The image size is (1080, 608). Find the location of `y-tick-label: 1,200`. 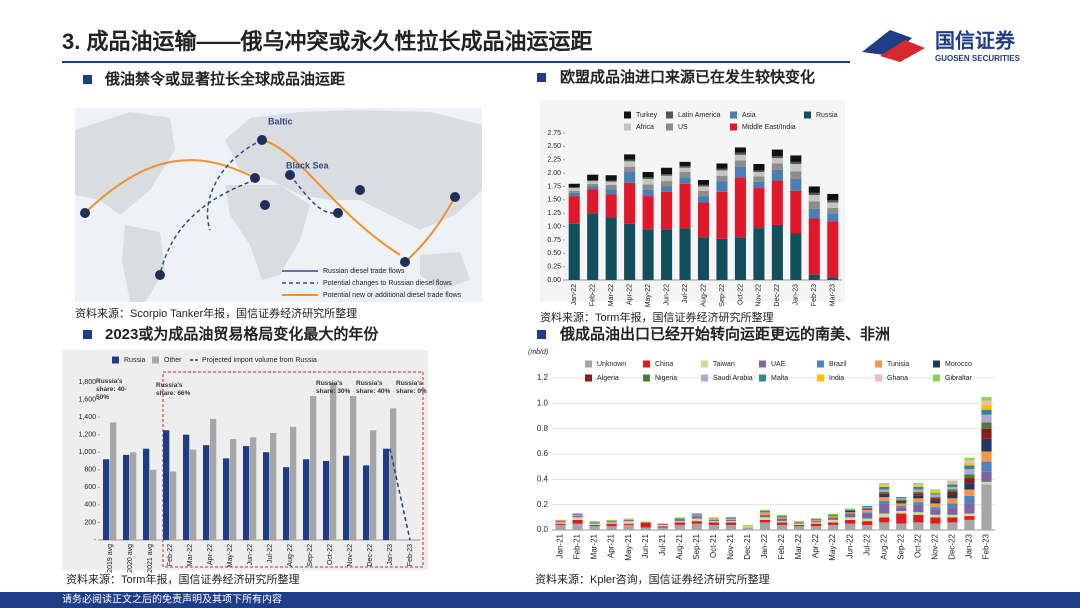

y-tick-label: 1,200 is located at coordinates (87, 435).